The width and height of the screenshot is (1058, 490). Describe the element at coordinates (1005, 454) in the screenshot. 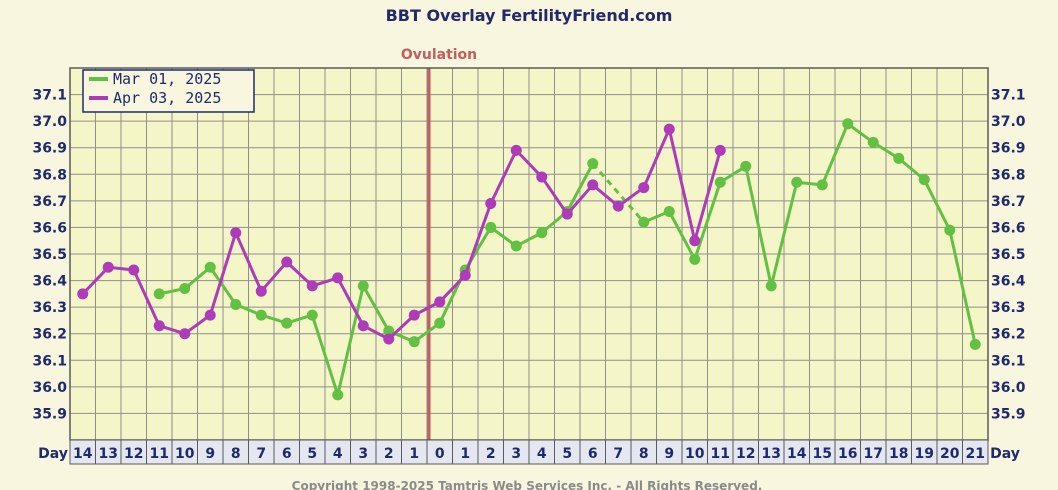

I see `x-axis-label-right: Day` at that location.